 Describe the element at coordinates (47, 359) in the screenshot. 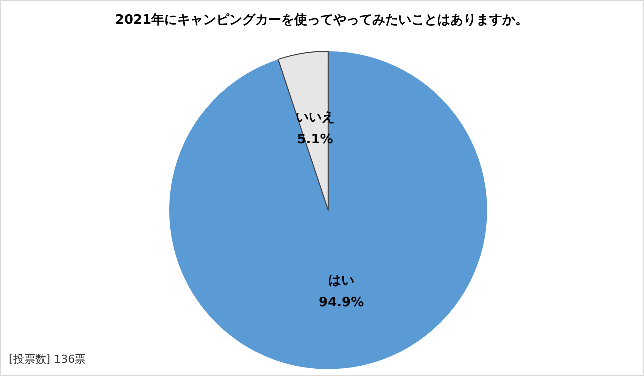

I see `text: [投票数] 136票` at that location.